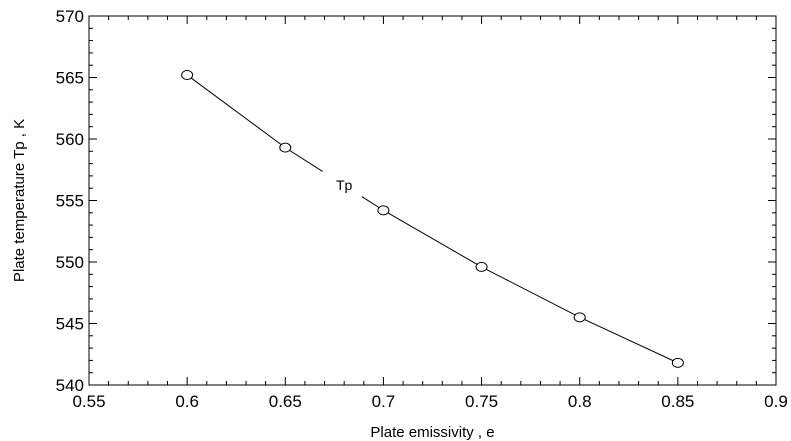 The height and width of the screenshot is (441, 791). I want to click on x-tick-label: 0.85, so click(677, 401).